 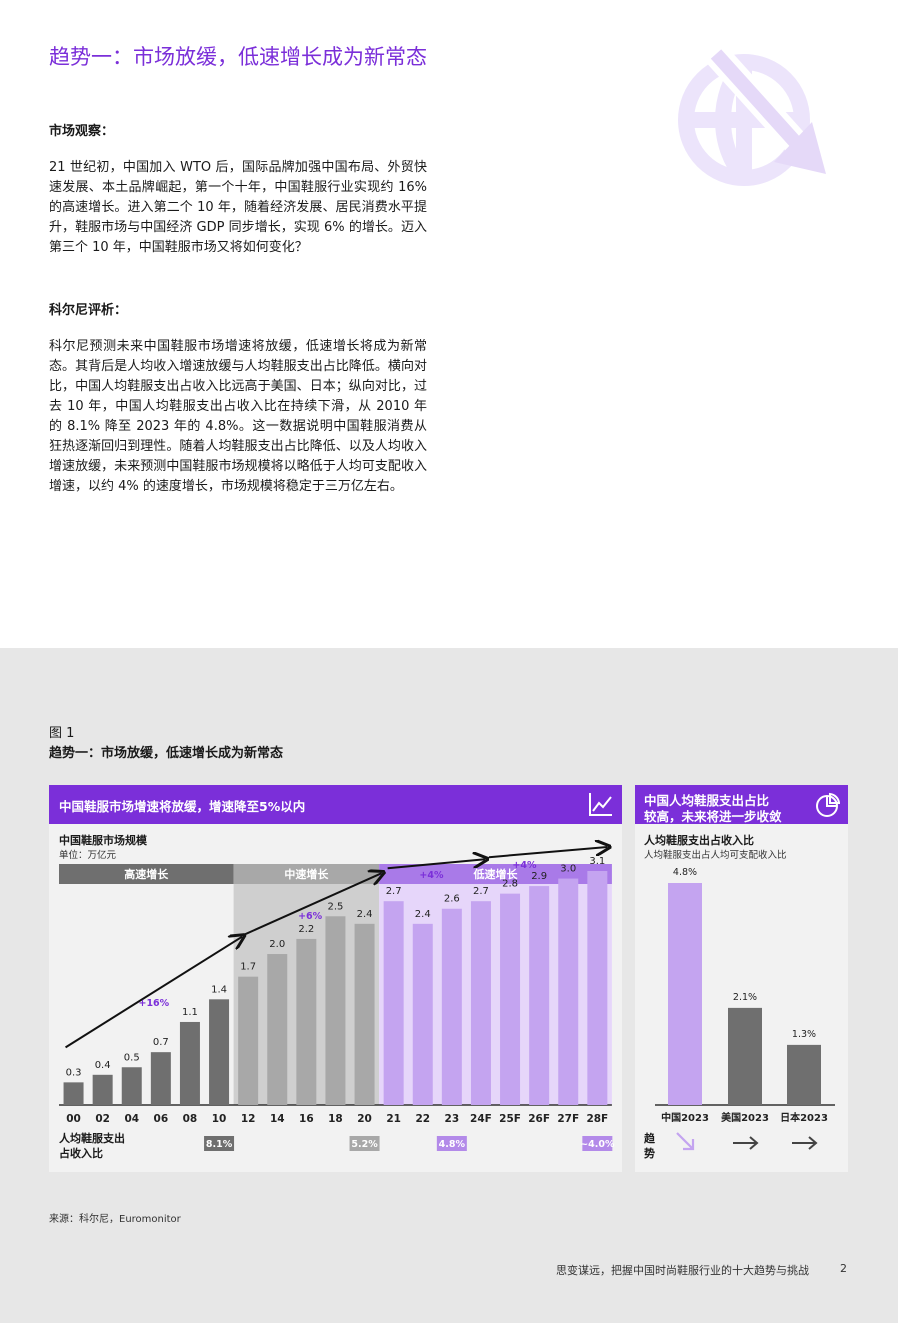 What do you see at coordinates (804, 1117) in the screenshot?
I see `x-tick-label: 日本2023` at bounding box center [804, 1117].